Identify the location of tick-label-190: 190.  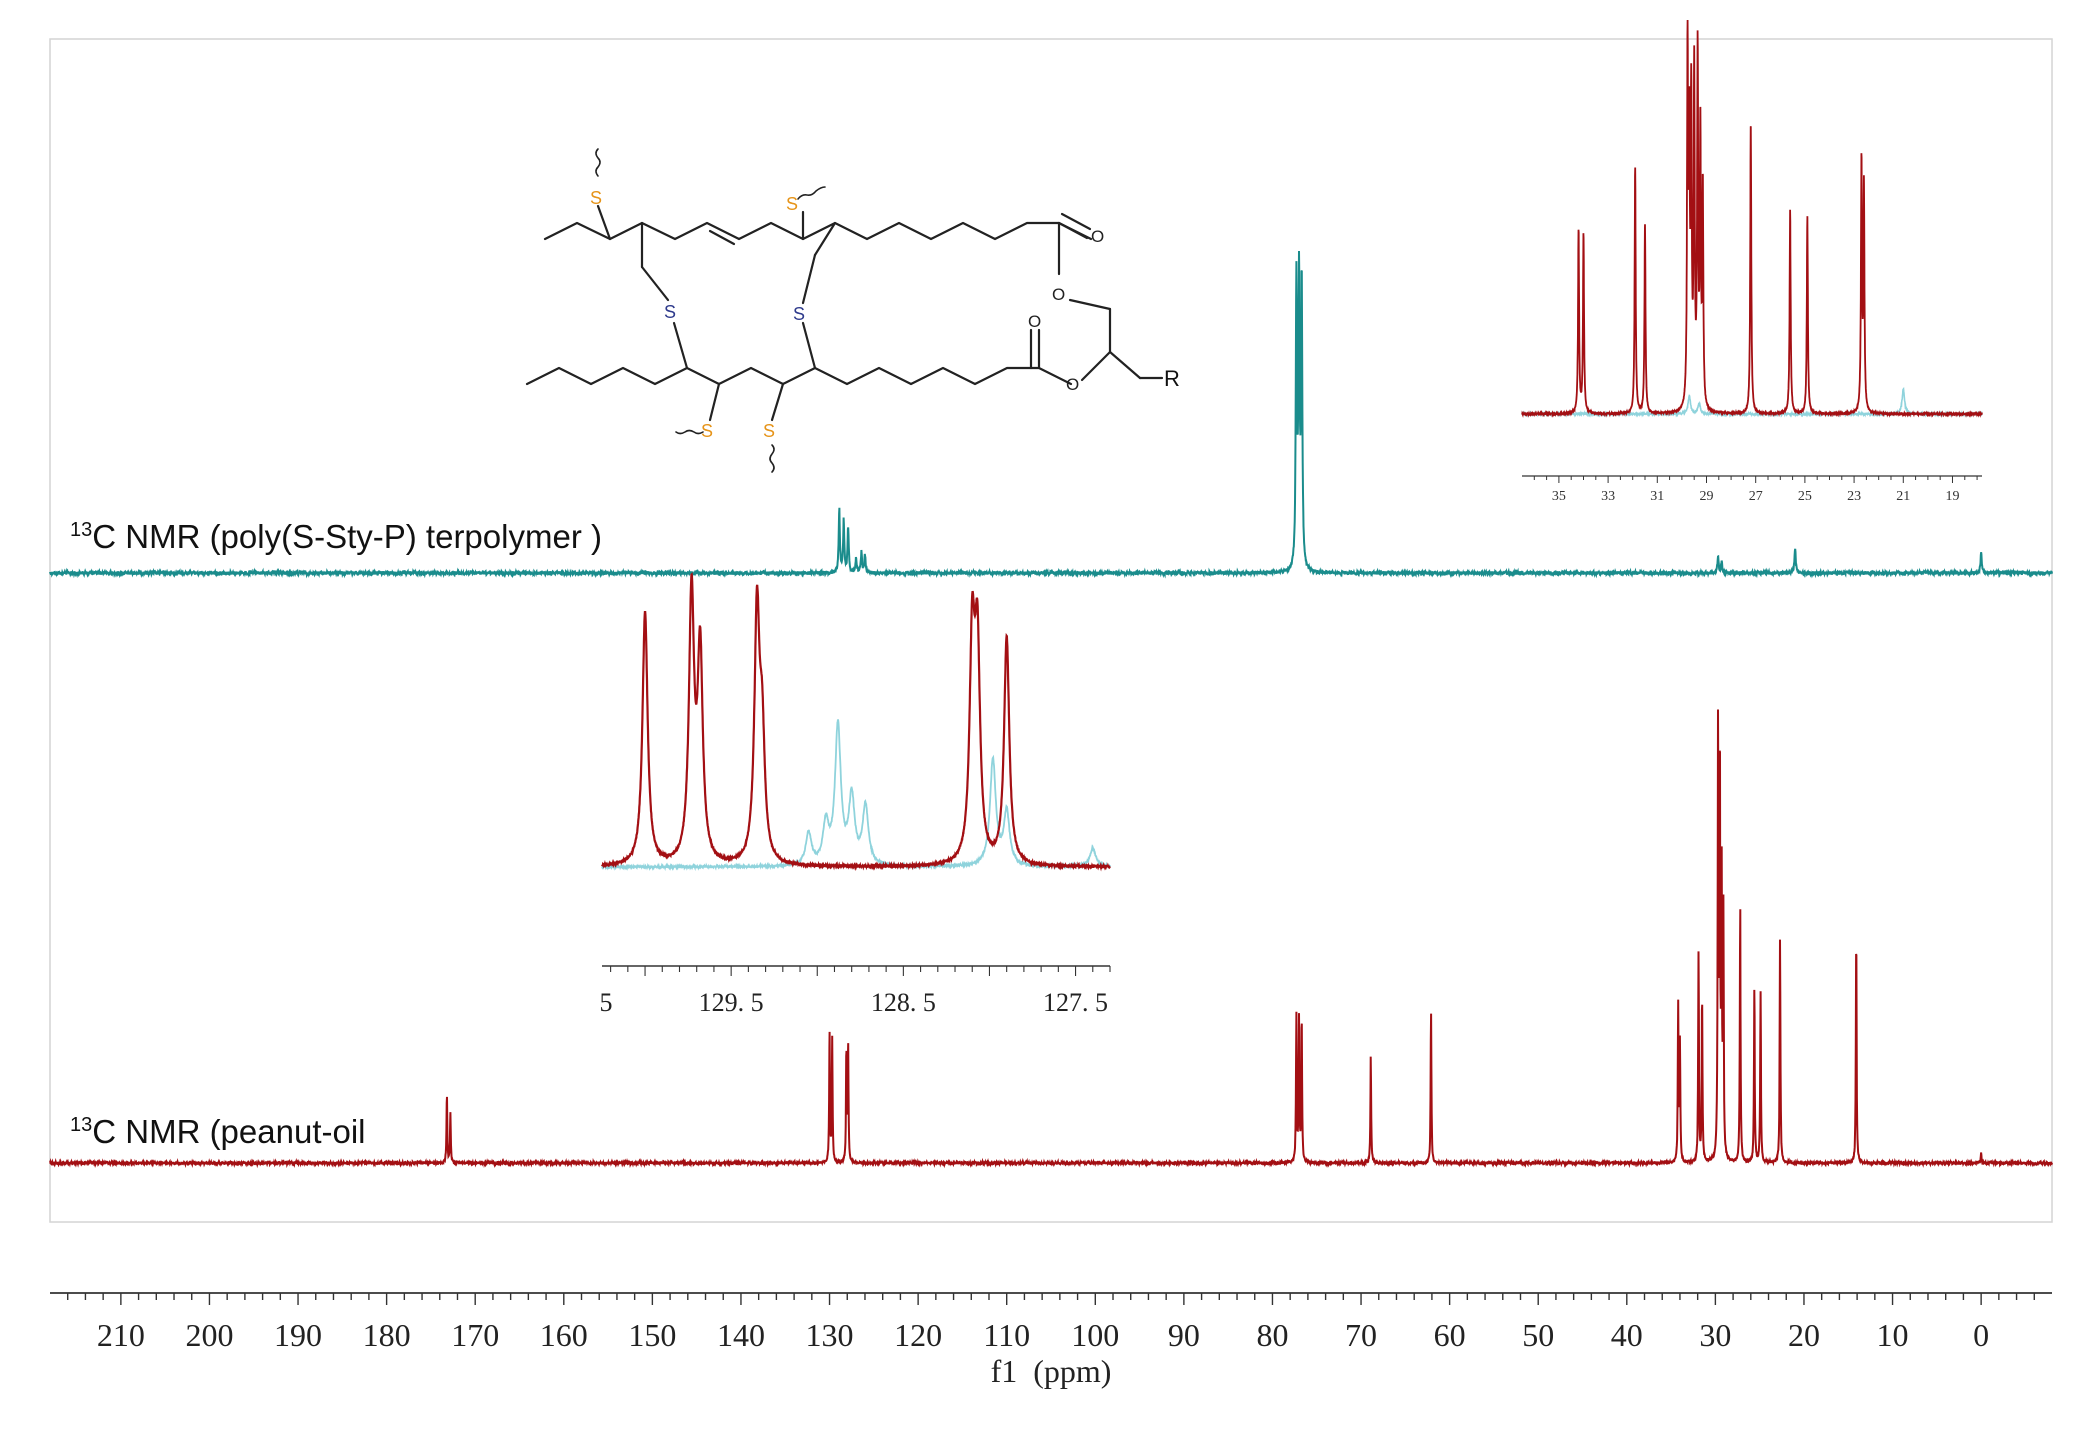
(298, 1335).